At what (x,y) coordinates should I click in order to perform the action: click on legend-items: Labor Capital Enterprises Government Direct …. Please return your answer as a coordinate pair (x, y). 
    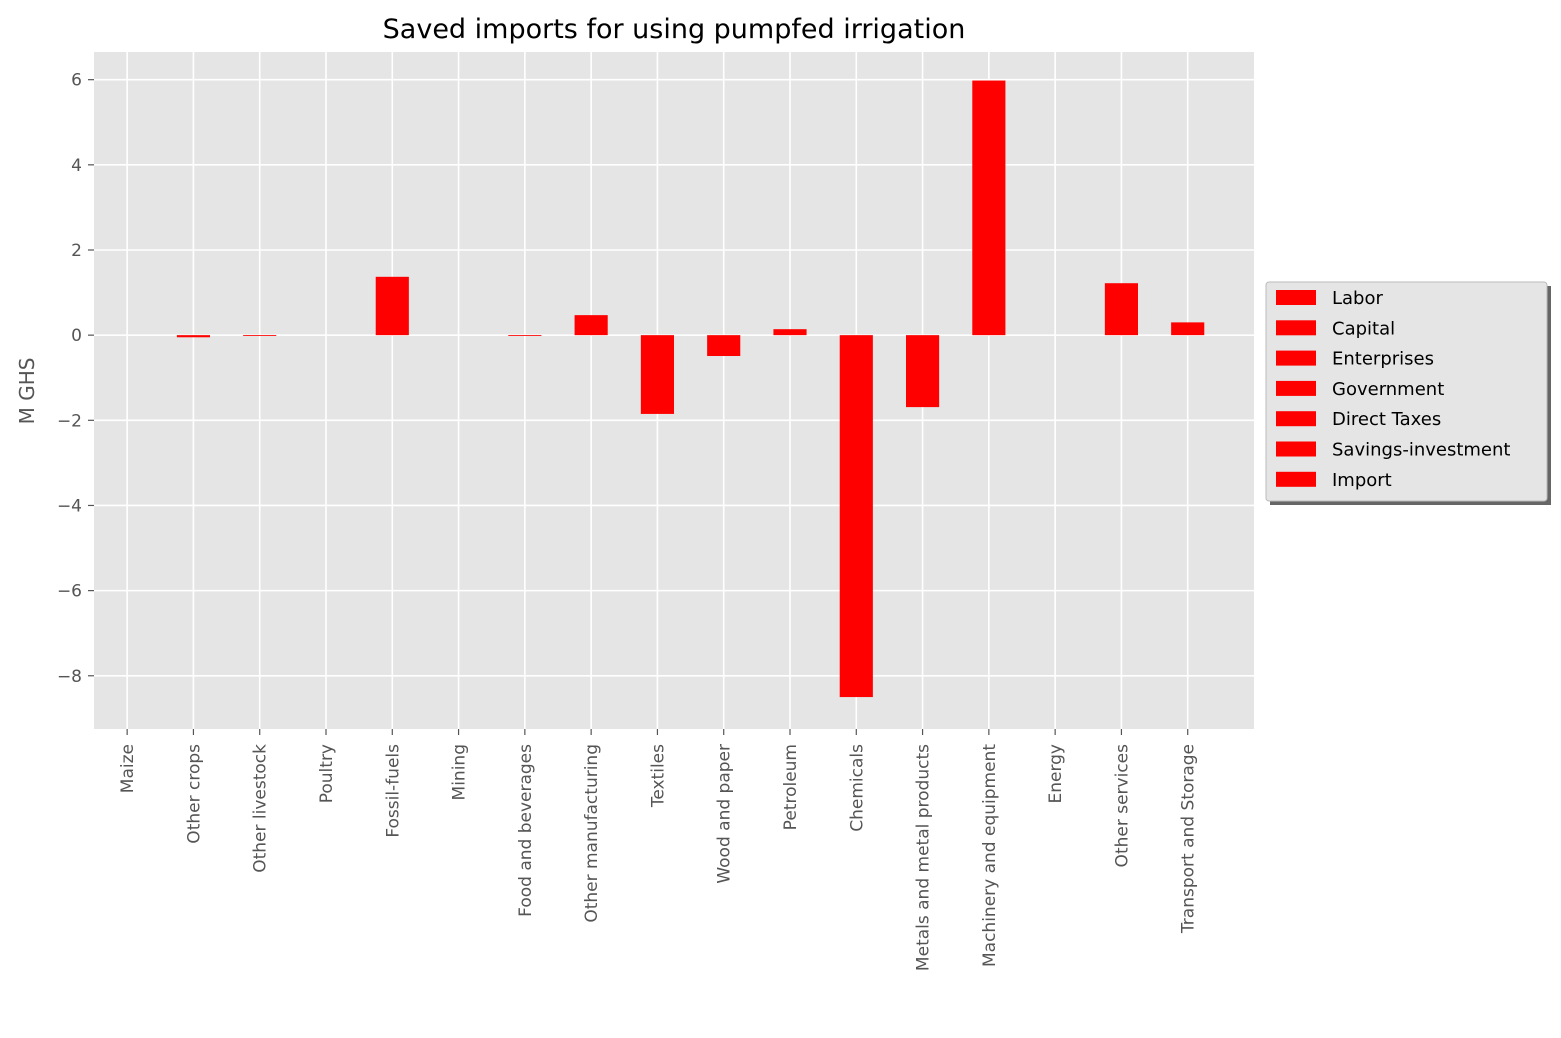
    Looking at the image, I should click on (1393, 389).